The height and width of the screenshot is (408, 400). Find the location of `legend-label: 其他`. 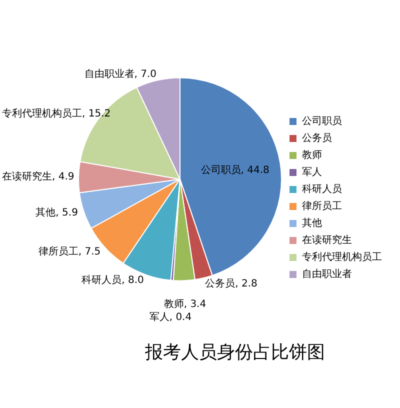

legend-label: 其他 is located at coordinates (312, 223).